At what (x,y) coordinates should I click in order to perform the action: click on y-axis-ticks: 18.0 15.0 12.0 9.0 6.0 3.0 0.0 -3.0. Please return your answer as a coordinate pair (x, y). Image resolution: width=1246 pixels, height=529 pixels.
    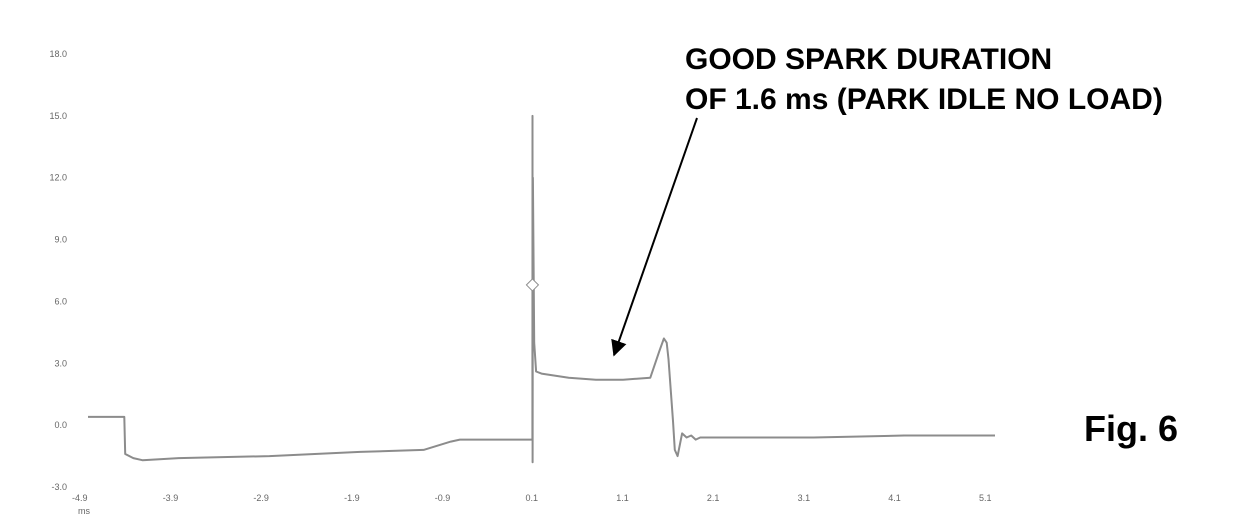
    Looking at the image, I should click on (58, 270).